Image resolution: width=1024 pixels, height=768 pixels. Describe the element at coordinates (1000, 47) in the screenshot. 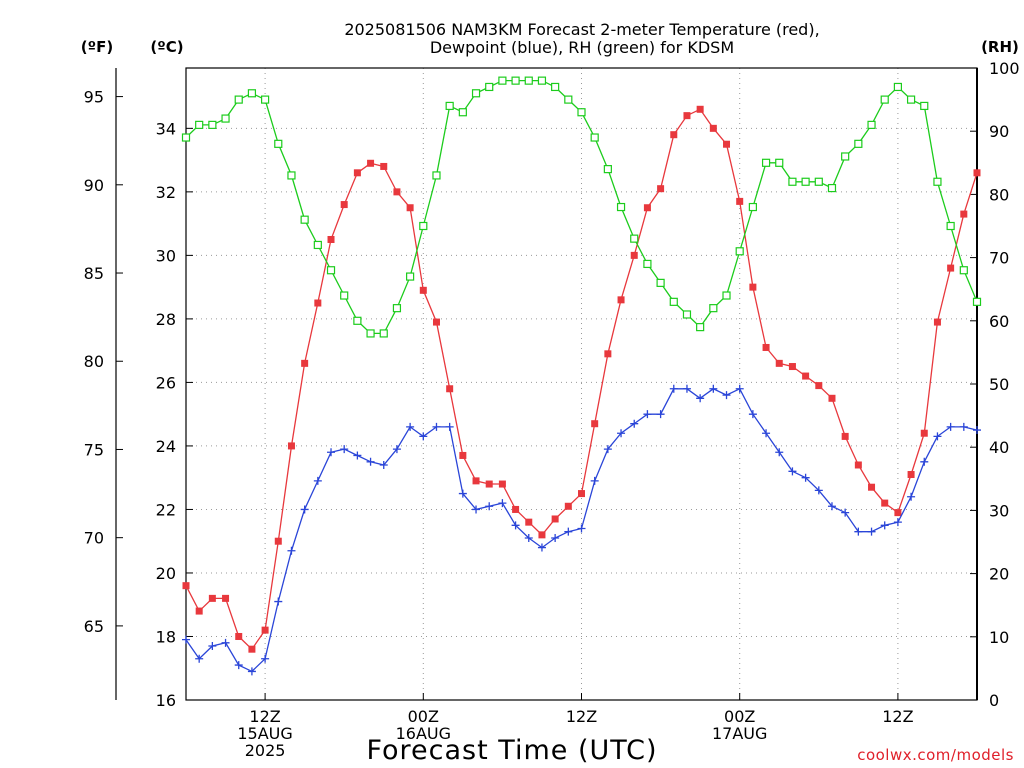

I see `rh-unit-label: (RH)` at that location.